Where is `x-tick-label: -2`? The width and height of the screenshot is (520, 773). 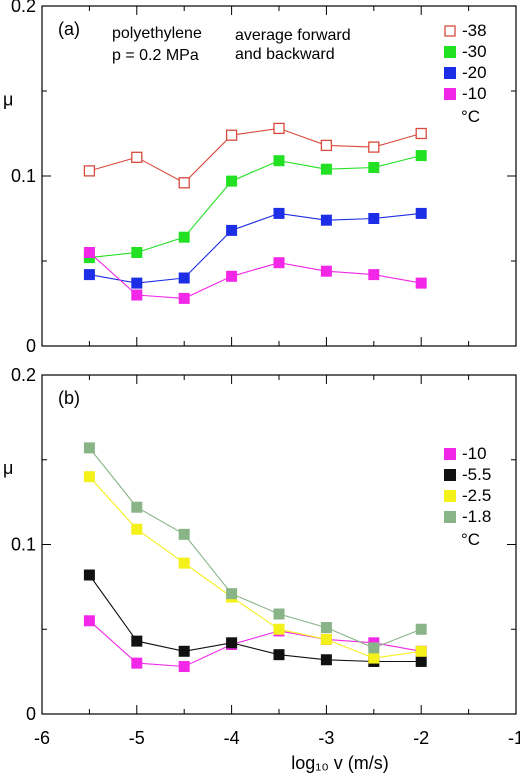 x-tick-label: -2 is located at coordinates (421, 738).